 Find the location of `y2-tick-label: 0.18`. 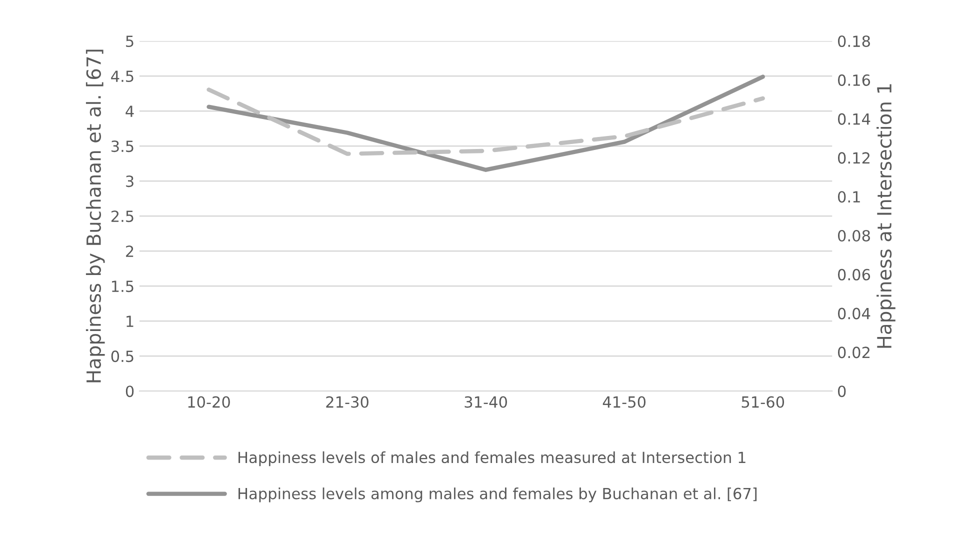

y2-tick-label: 0.18 is located at coordinates (854, 41).